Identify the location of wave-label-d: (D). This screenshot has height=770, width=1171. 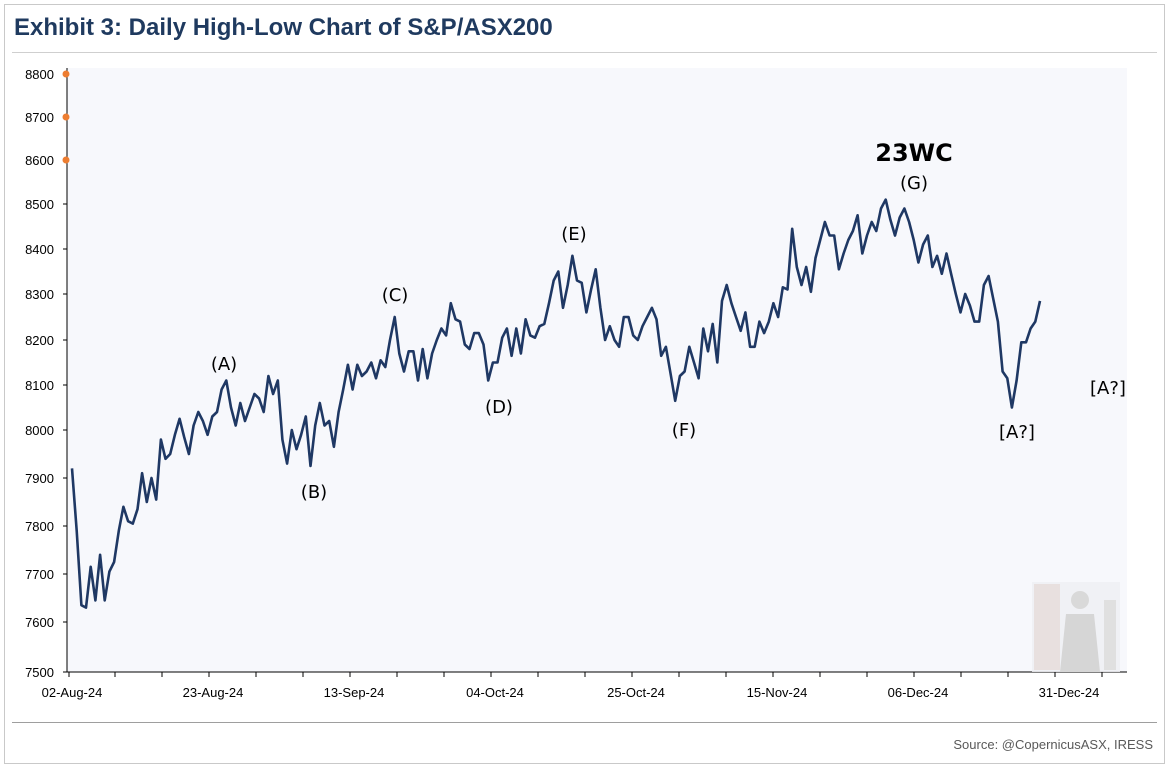
(499, 407).